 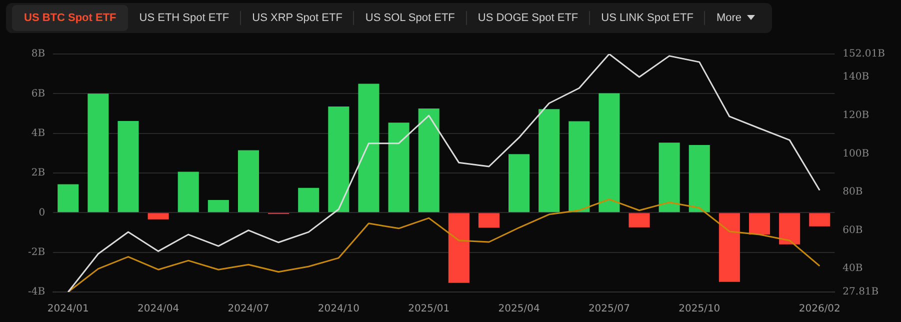 I want to click on text: US DOGE Spot ETF, so click(x=528, y=18).